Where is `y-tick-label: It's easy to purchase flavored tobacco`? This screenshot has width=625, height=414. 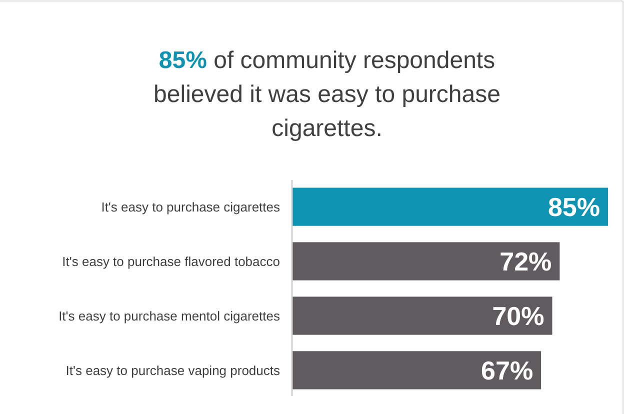 y-tick-label: It's easy to purchase flavored tobacco is located at coordinates (171, 261).